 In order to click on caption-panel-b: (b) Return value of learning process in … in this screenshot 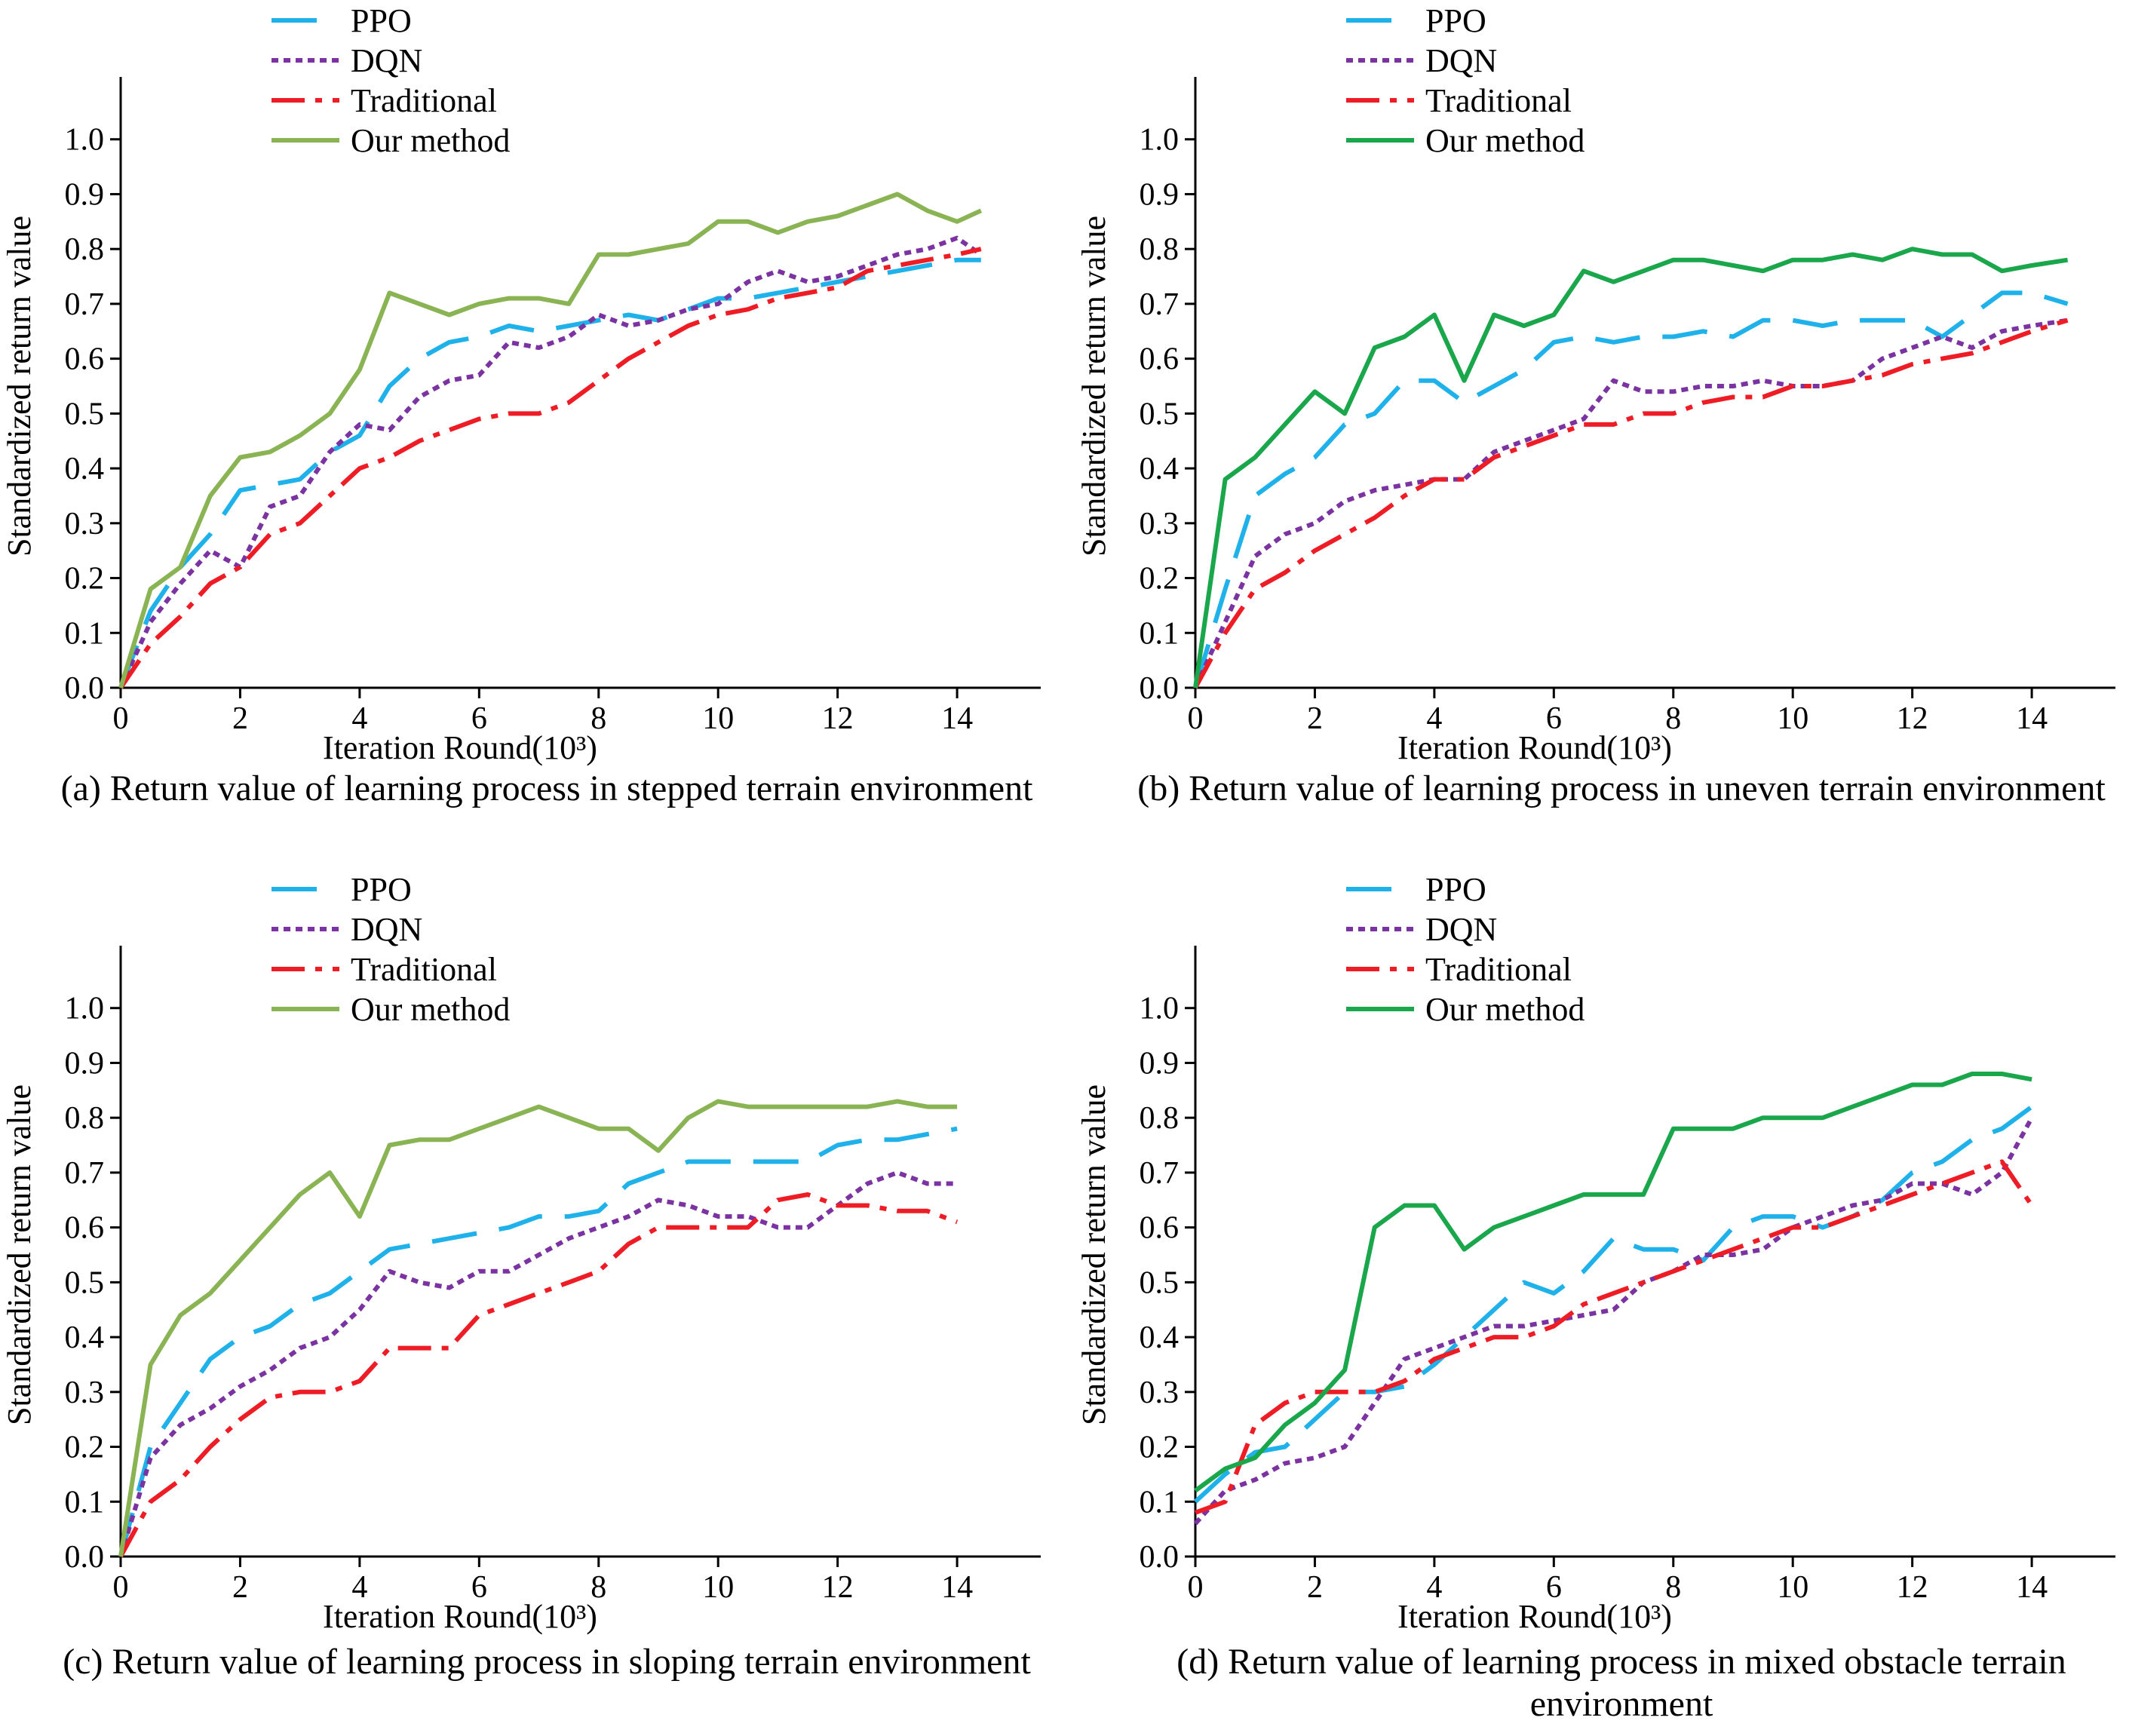, I will do `click(1621, 788)`.